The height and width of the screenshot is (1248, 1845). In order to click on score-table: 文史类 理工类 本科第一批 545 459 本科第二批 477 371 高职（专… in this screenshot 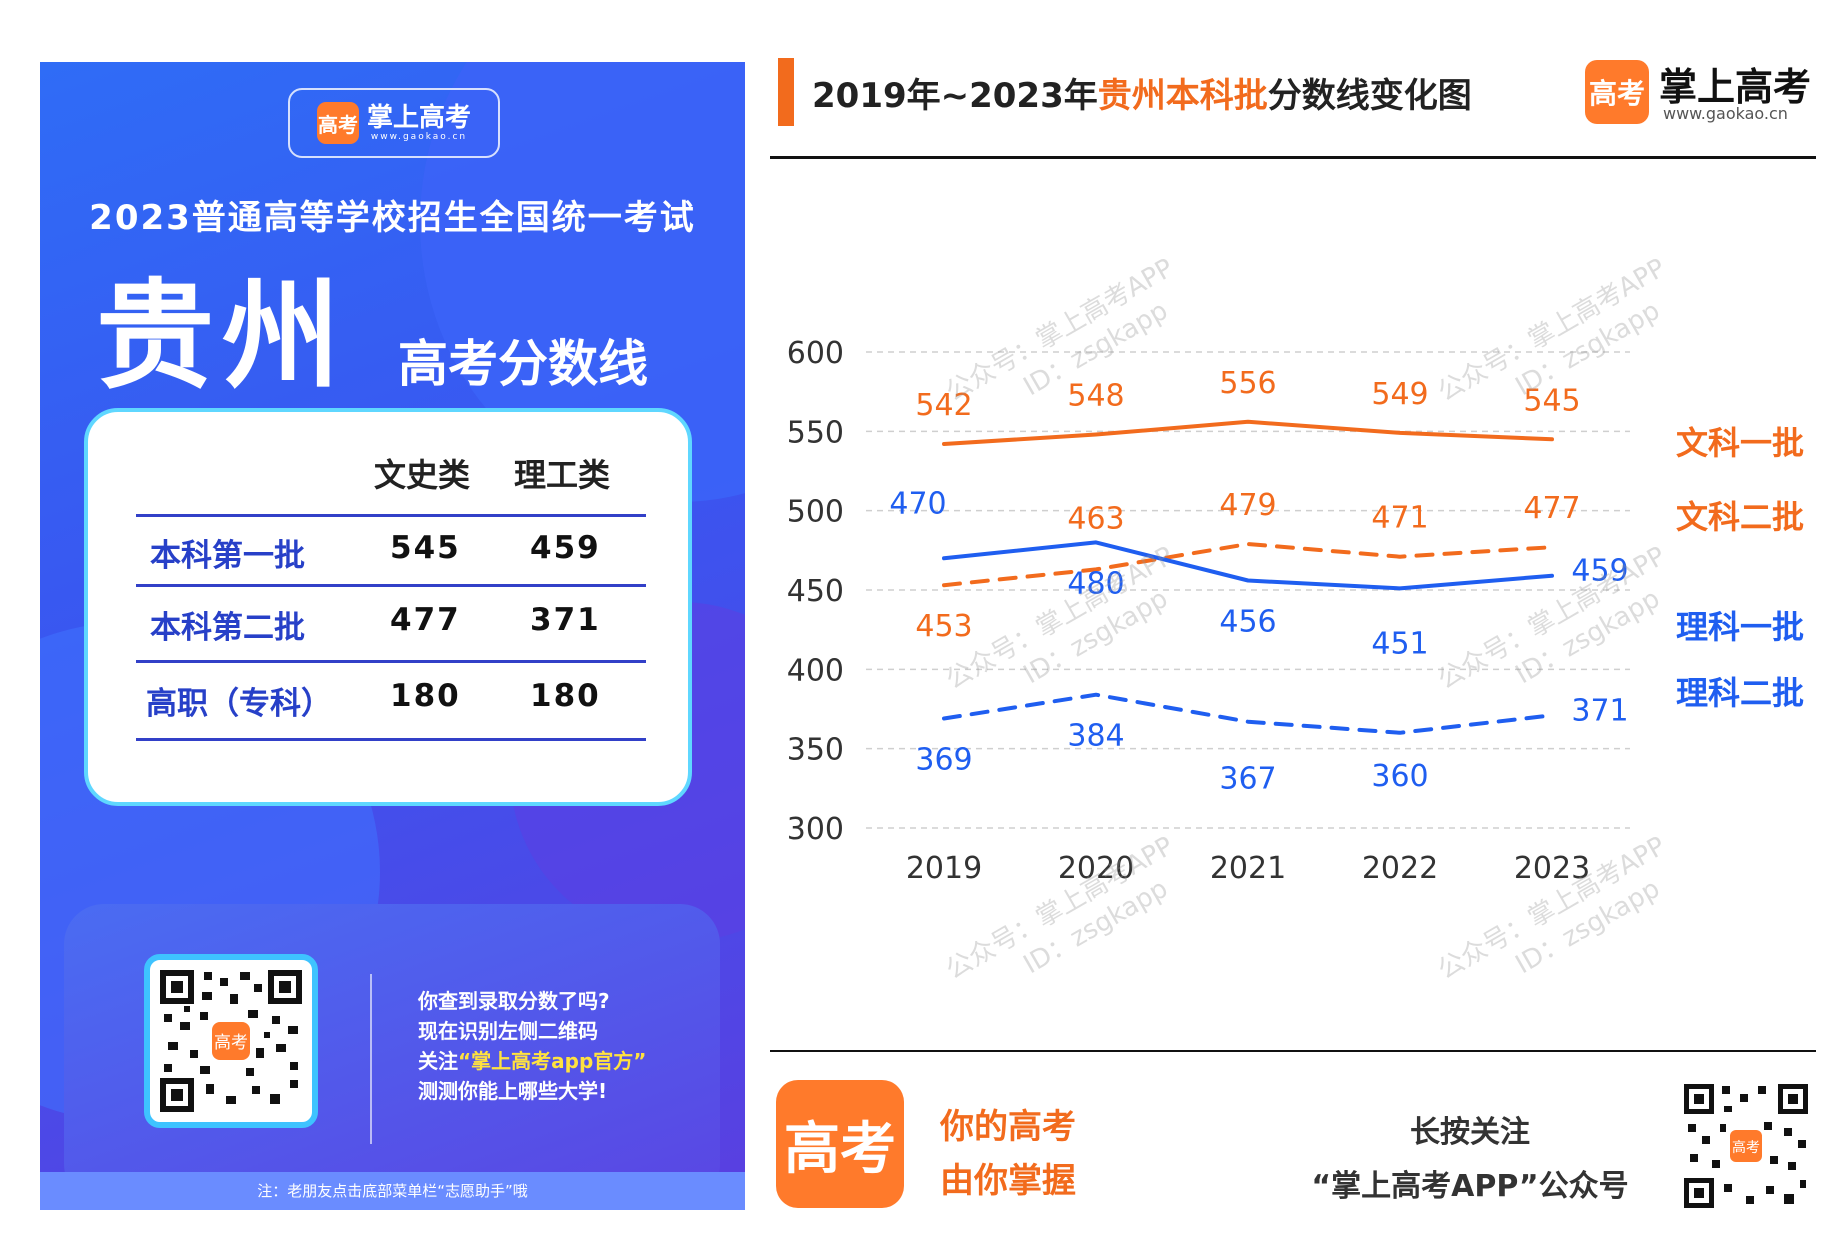, I will do `click(388, 607)`.